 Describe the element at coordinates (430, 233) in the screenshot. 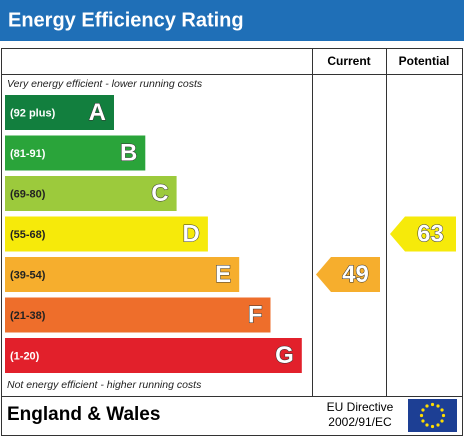

I see `rating-value: 63` at that location.